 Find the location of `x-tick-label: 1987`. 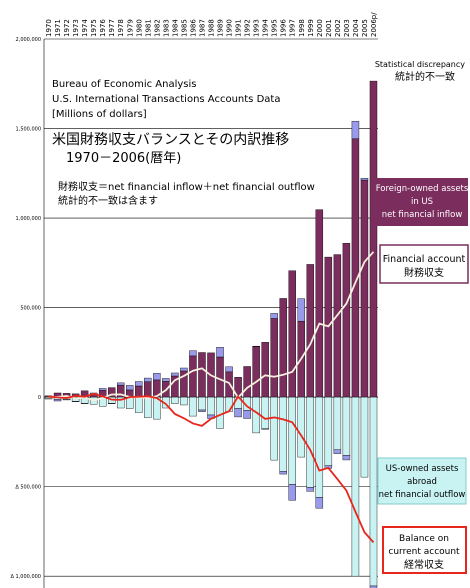

x-tick-label: 1987 is located at coordinates (202, 28).